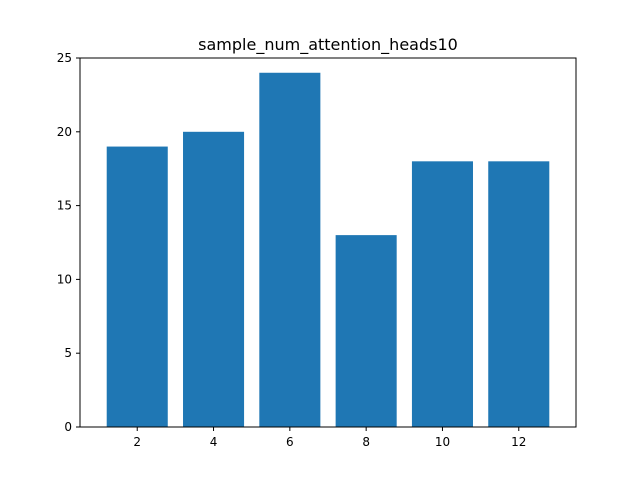 Image resolution: width=640 pixels, height=480 pixels. What do you see at coordinates (64, 206) in the screenshot?
I see `y-tick-label: 15` at bounding box center [64, 206].